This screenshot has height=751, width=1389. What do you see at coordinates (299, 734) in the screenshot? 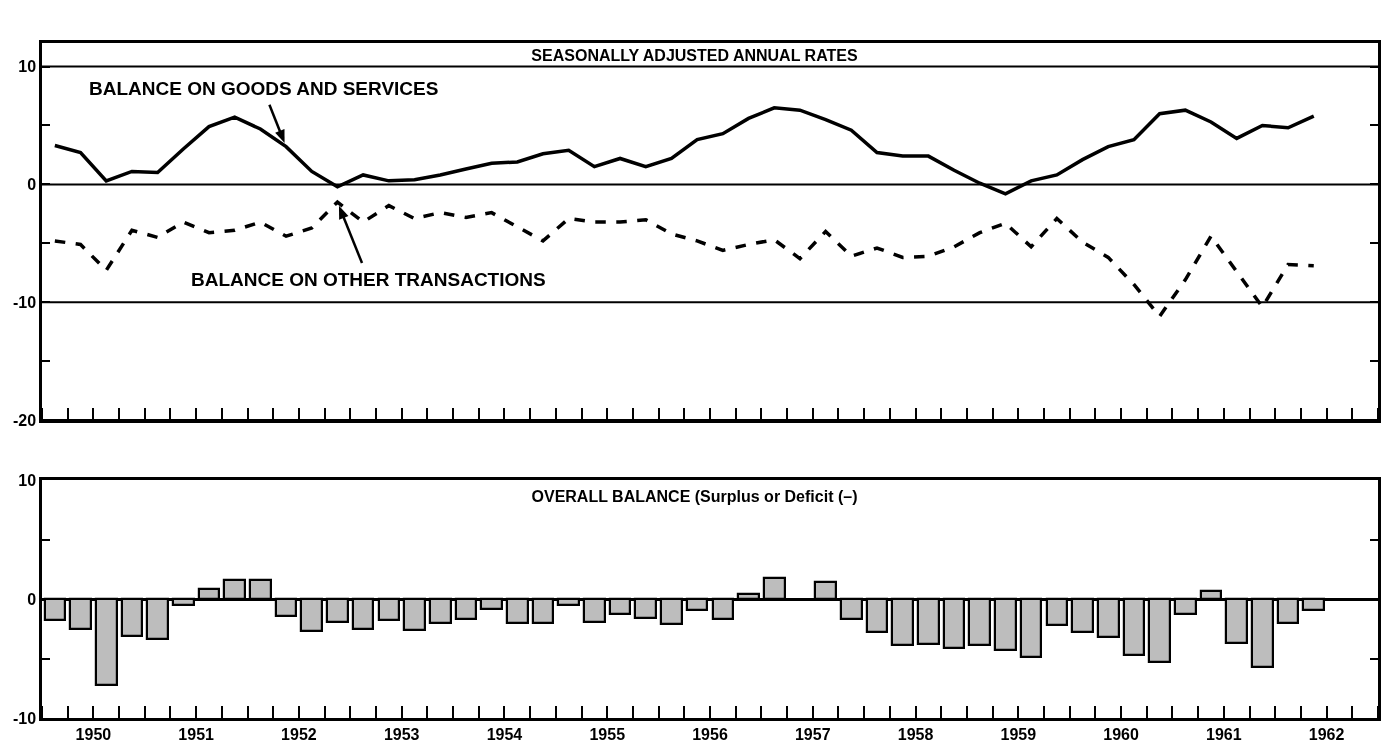
I see `x-tick-label: 1952` at bounding box center [299, 734].